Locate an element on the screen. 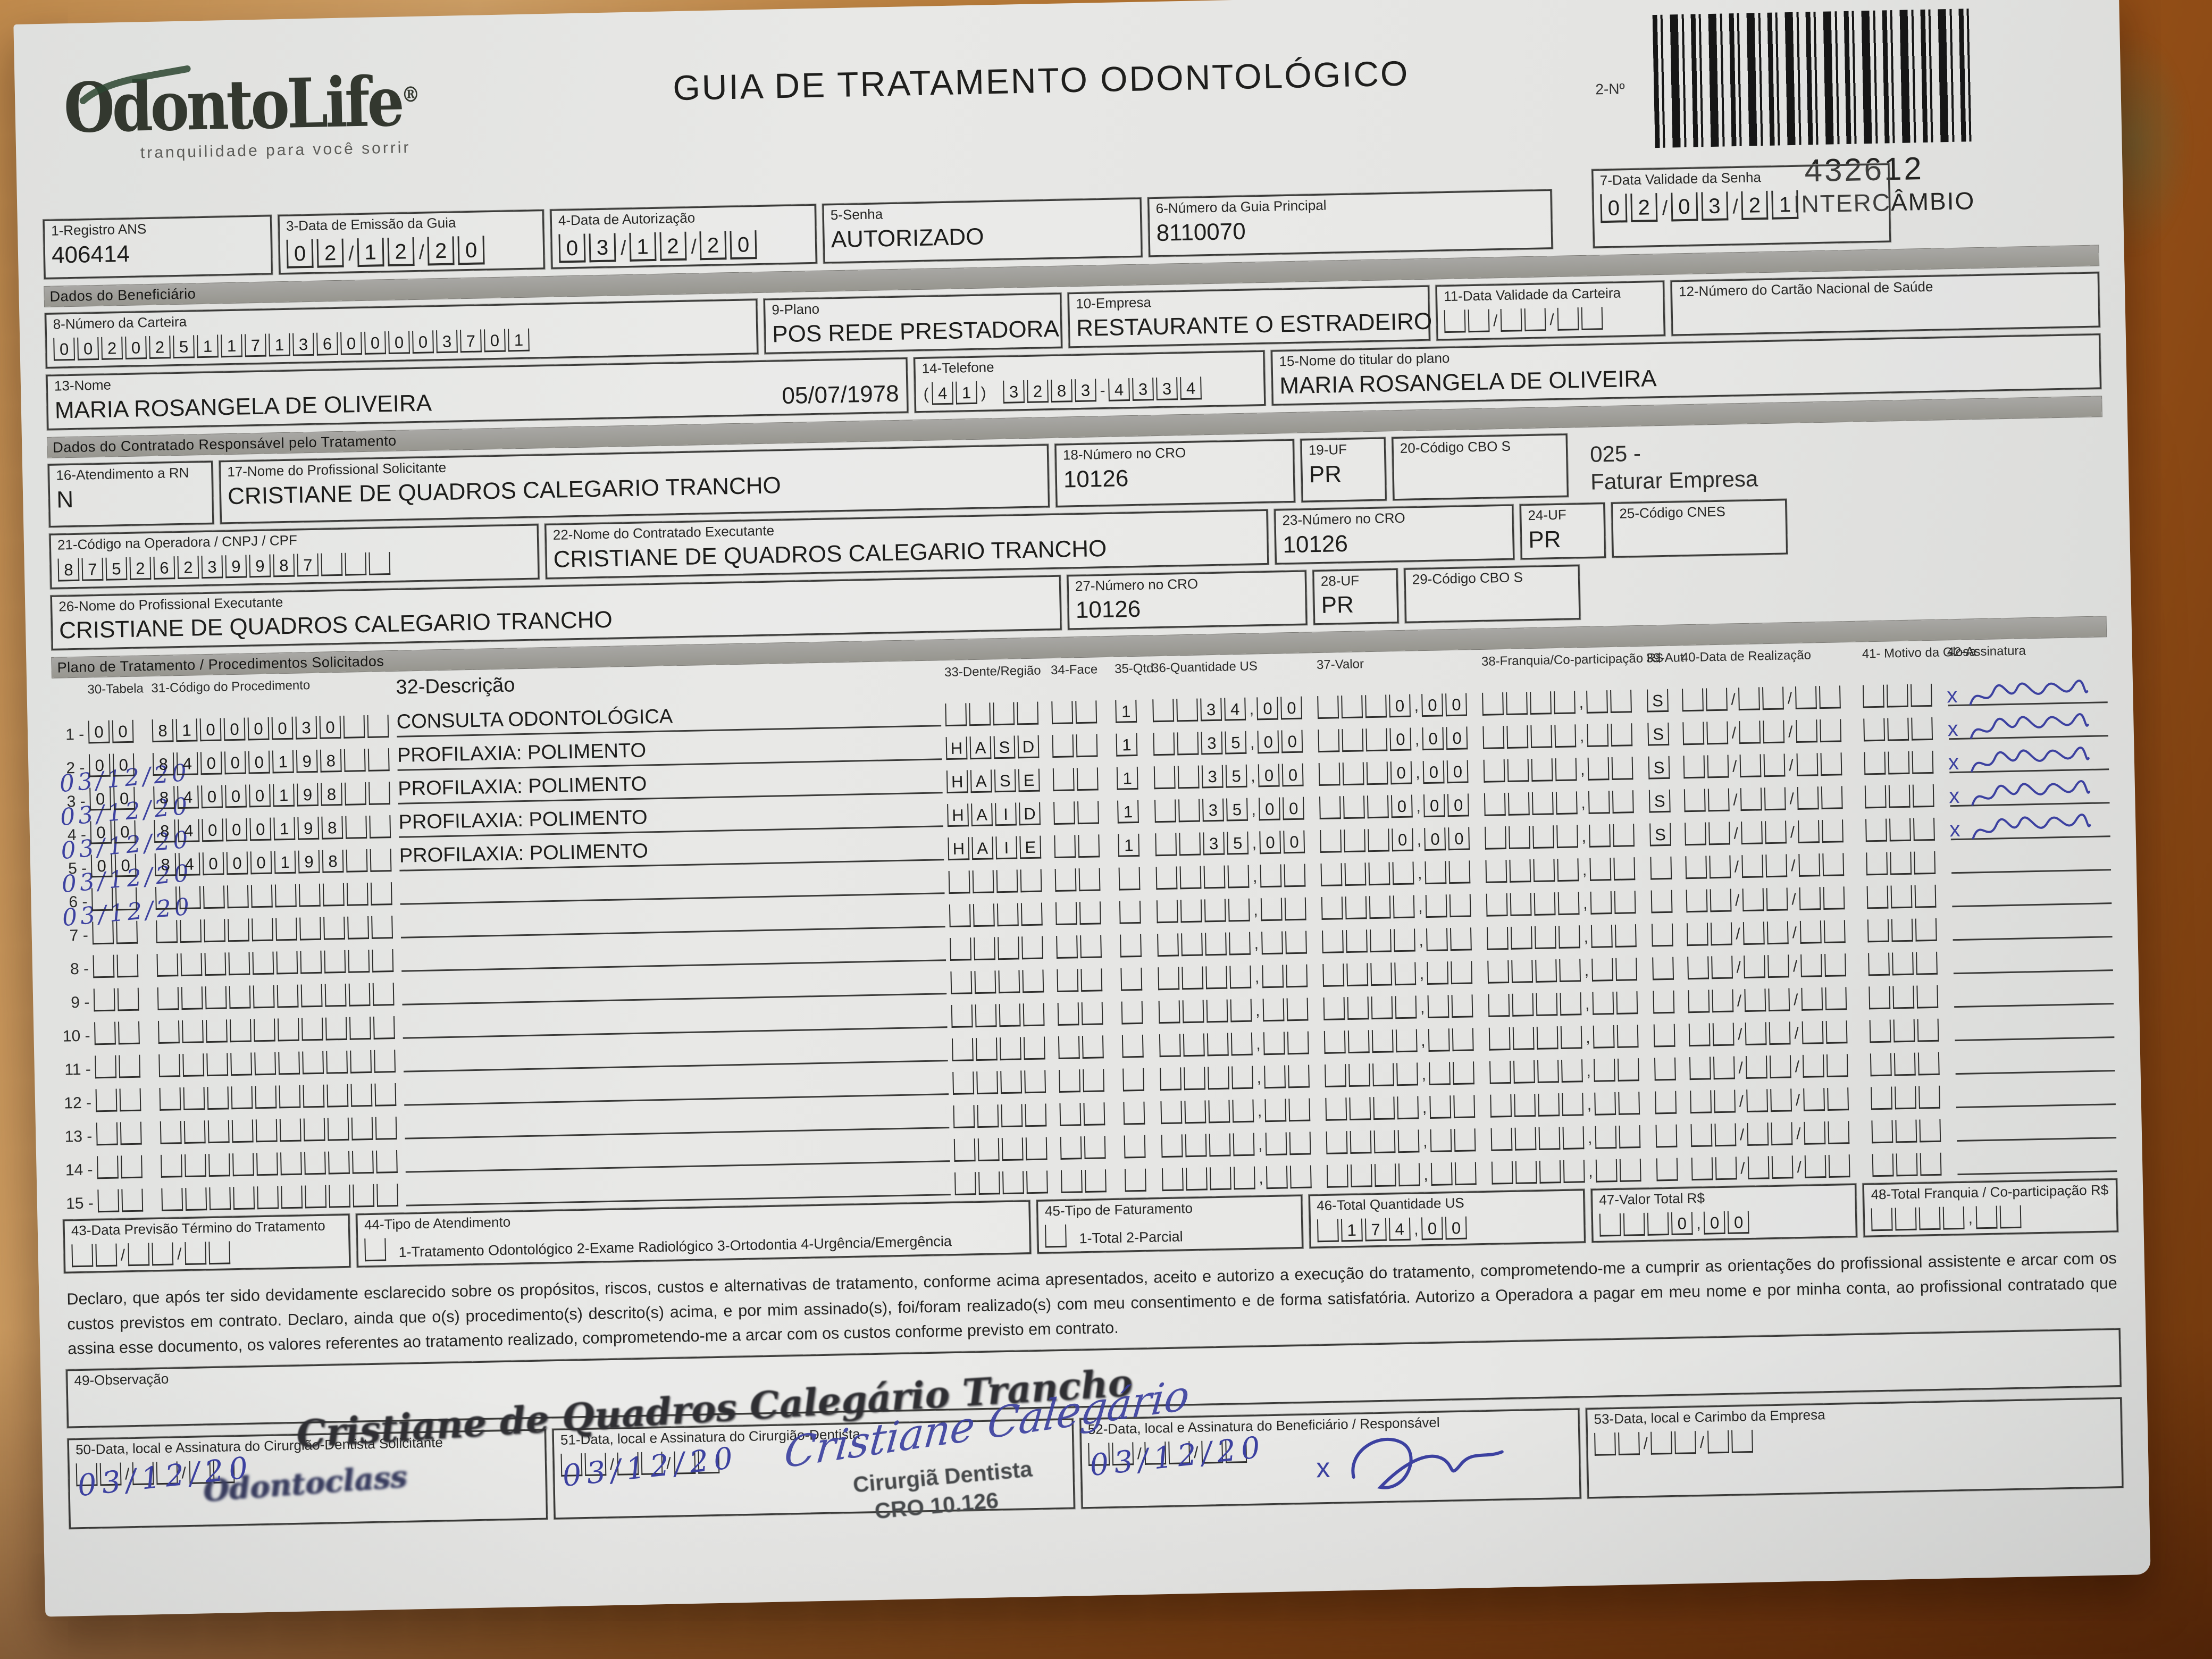 The image size is (2212, 1659). handwritten-date-51: 03/12/20 is located at coordinates (650, 1467).